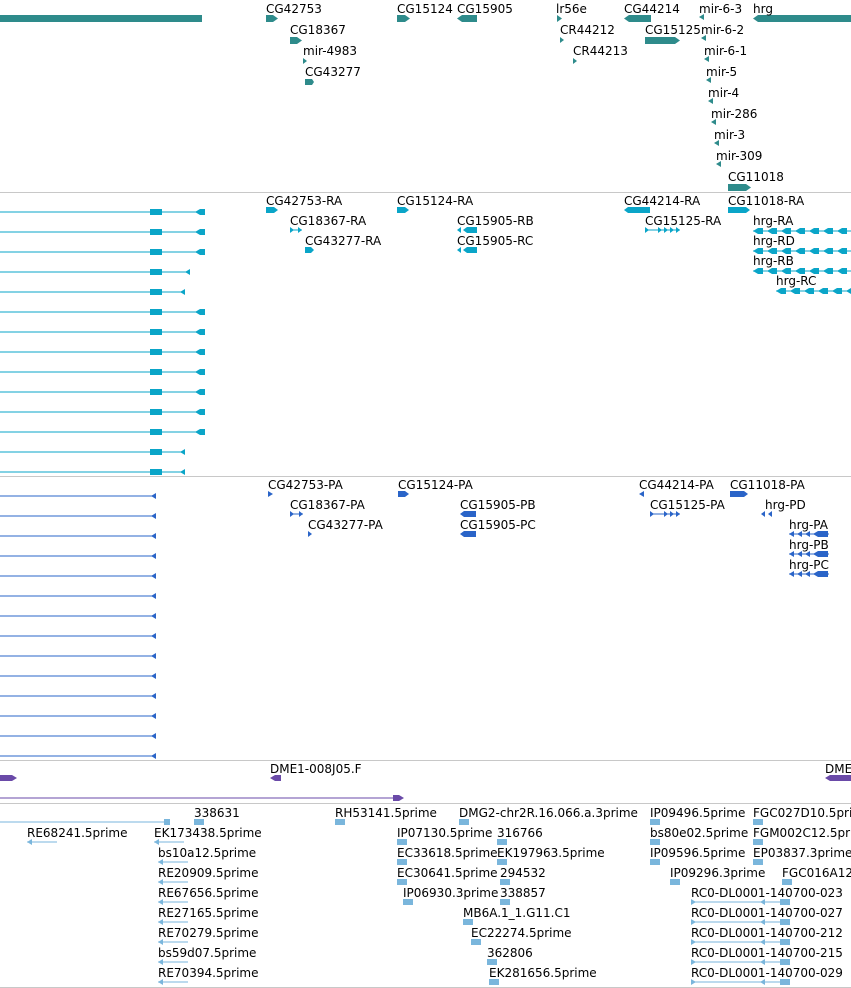 This screenshot has height=988, width=851. I want to click on gene-feature-label: hrg, so click(763, 9).